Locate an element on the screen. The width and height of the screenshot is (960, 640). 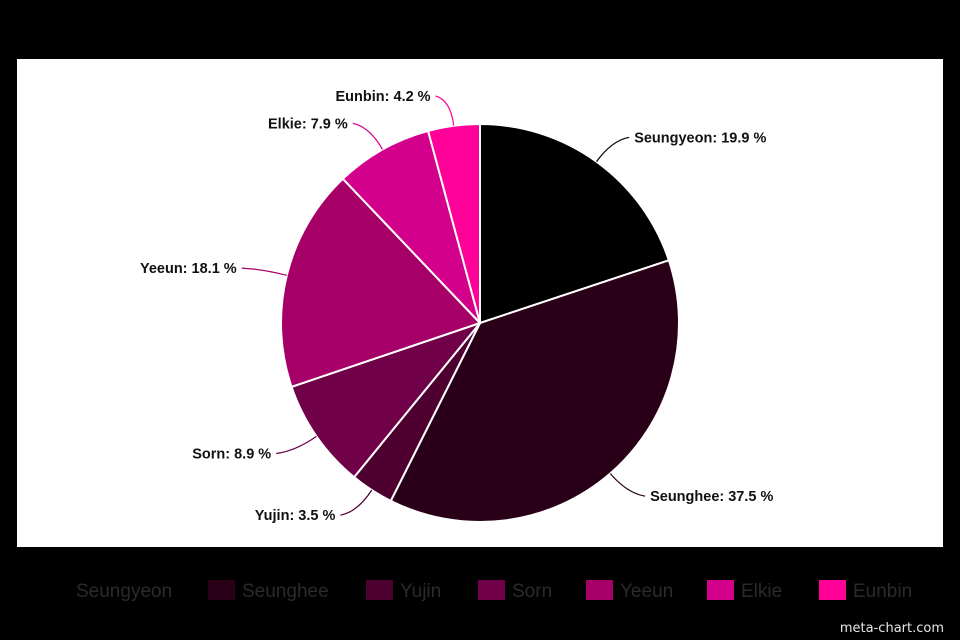
slice-yeeun is located at coordinates (381, 283).